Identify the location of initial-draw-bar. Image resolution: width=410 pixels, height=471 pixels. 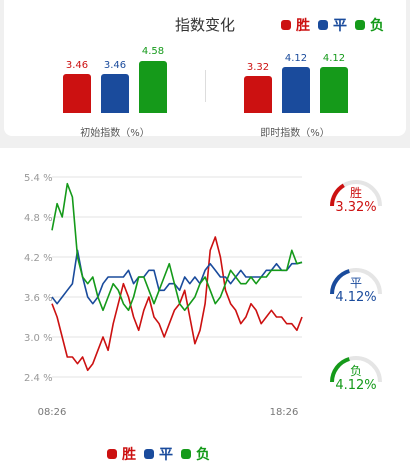
(115, 93).